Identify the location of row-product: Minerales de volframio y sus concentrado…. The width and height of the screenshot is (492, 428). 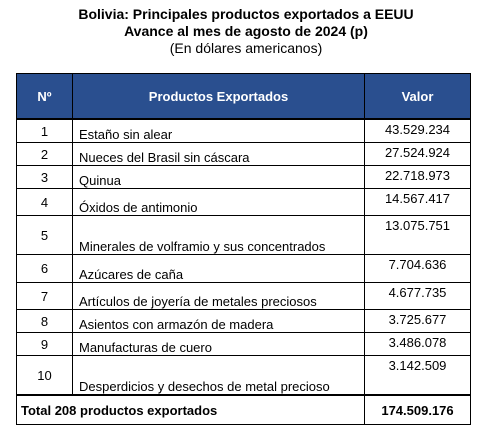
(218, 235).